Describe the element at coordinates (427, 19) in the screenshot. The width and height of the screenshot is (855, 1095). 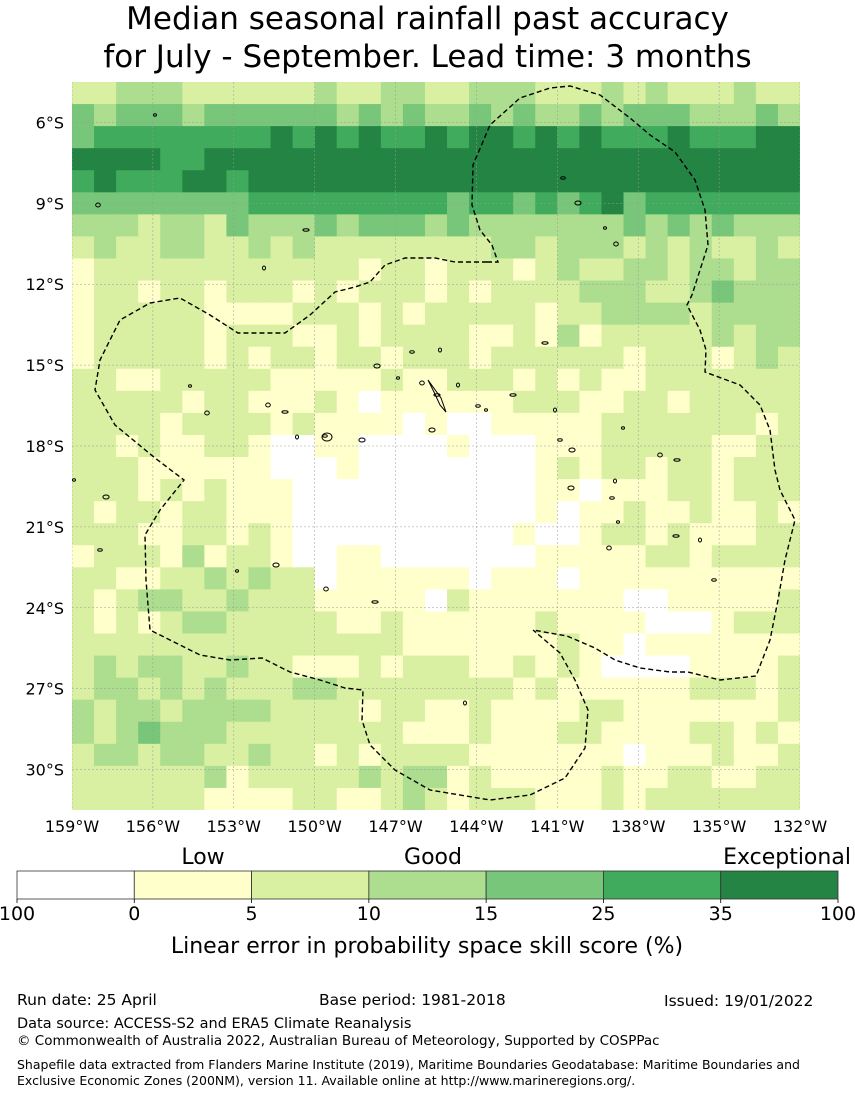
I see `title-line-1: Median seasonal rainfall past accuracy` at that location.